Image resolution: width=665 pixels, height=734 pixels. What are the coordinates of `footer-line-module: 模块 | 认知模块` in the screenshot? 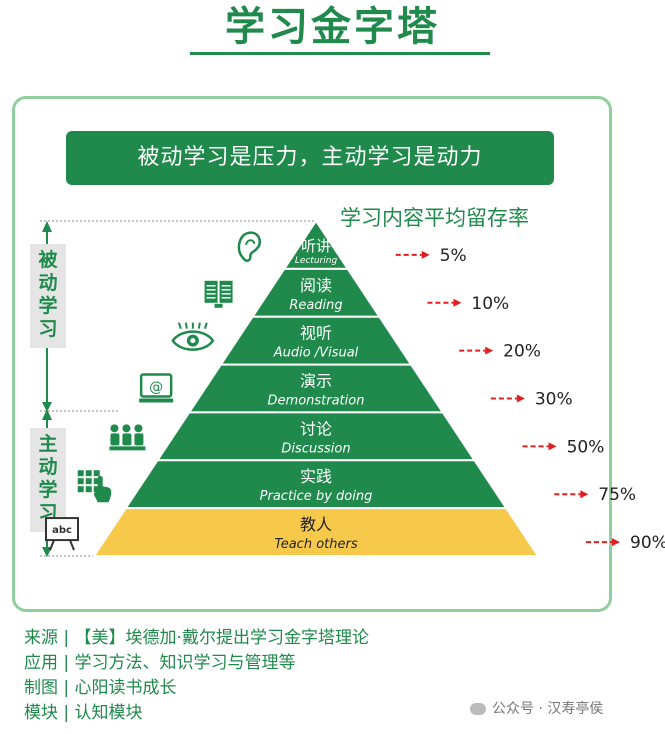 It's located at (83, 713).